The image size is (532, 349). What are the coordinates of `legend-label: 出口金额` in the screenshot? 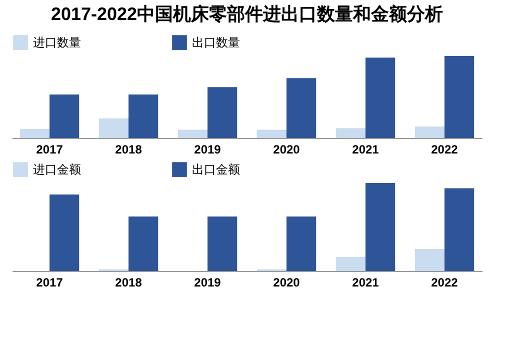 It's located at (216, 169).